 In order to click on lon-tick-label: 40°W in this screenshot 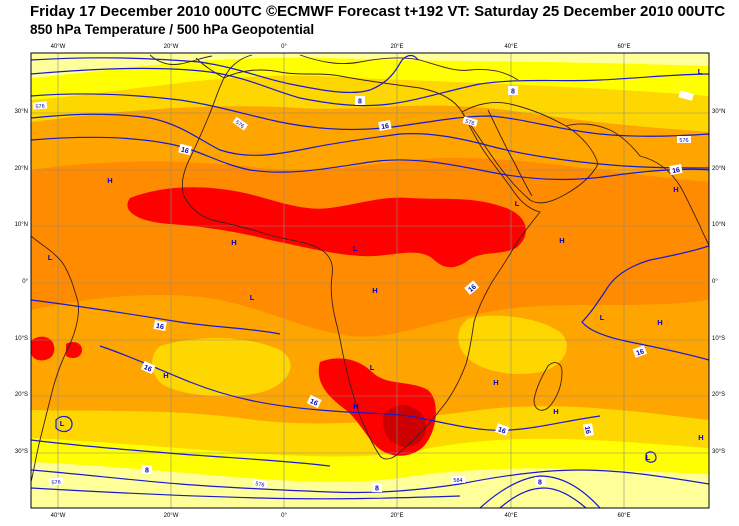, I will do `click(58, 516)`.